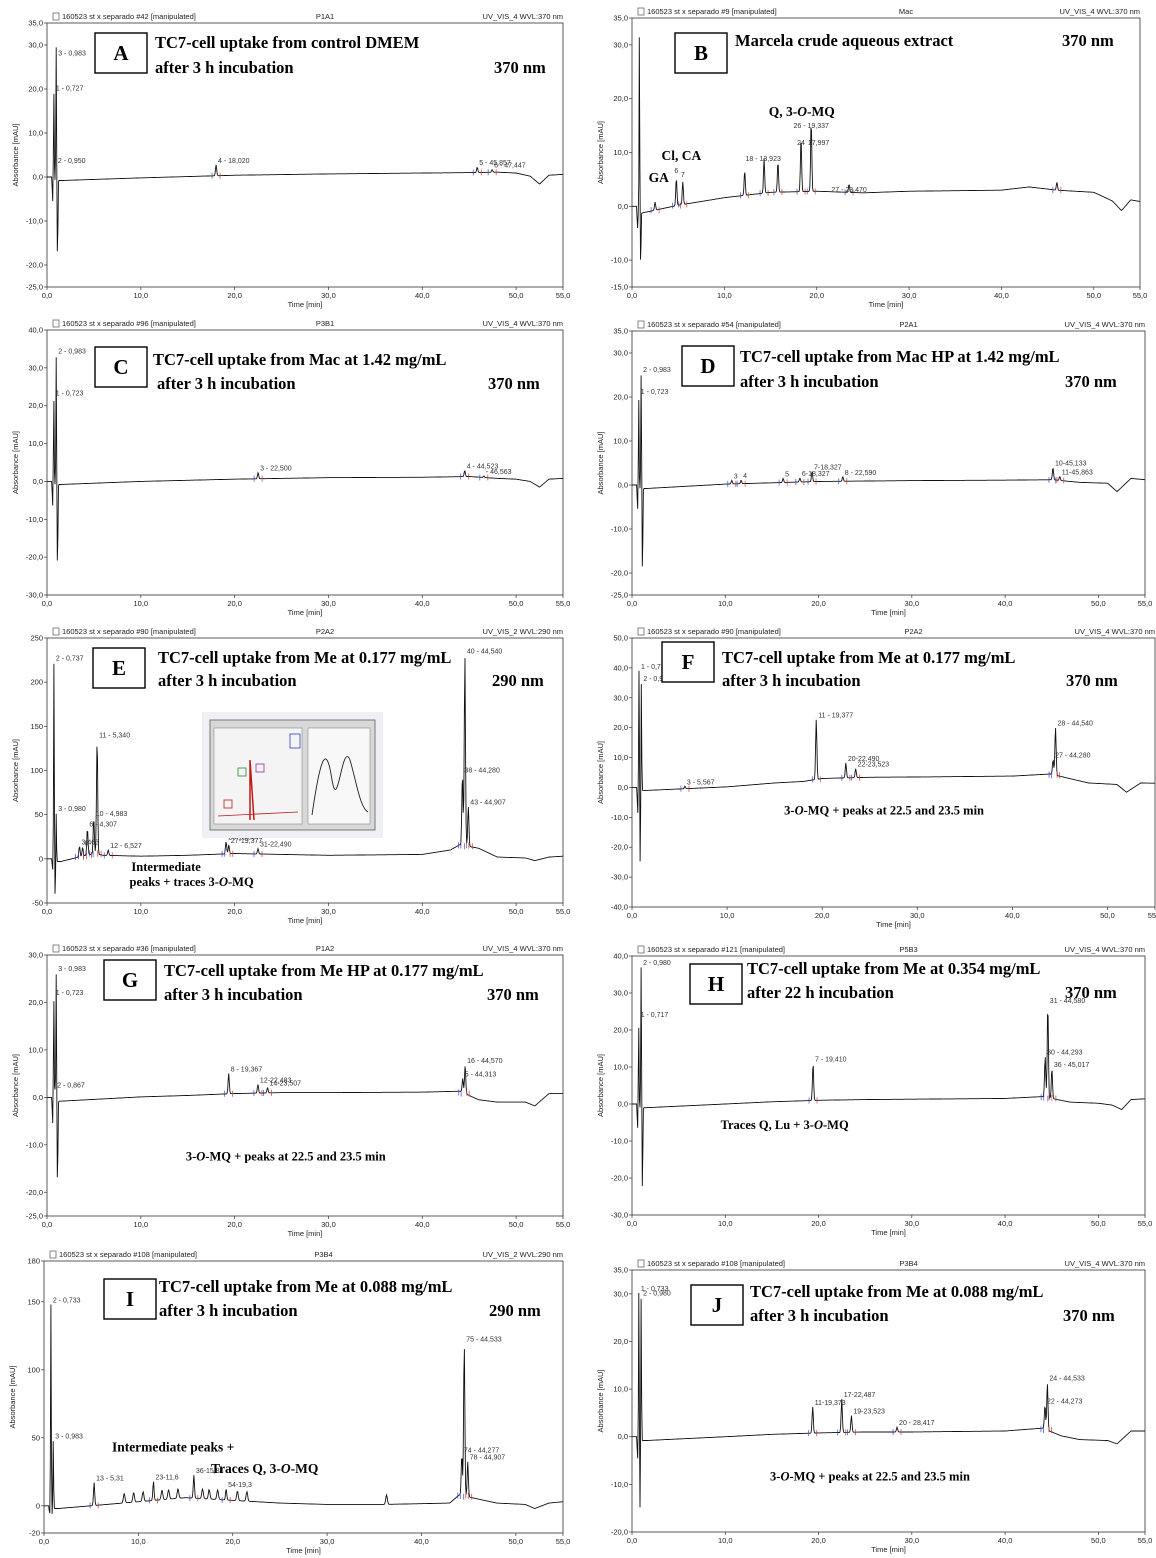 The width and height of the screenshot is (1156, 1558). Describe the element at coordinates (56, 948) in the screenshot. I see `header-icon` at that location.